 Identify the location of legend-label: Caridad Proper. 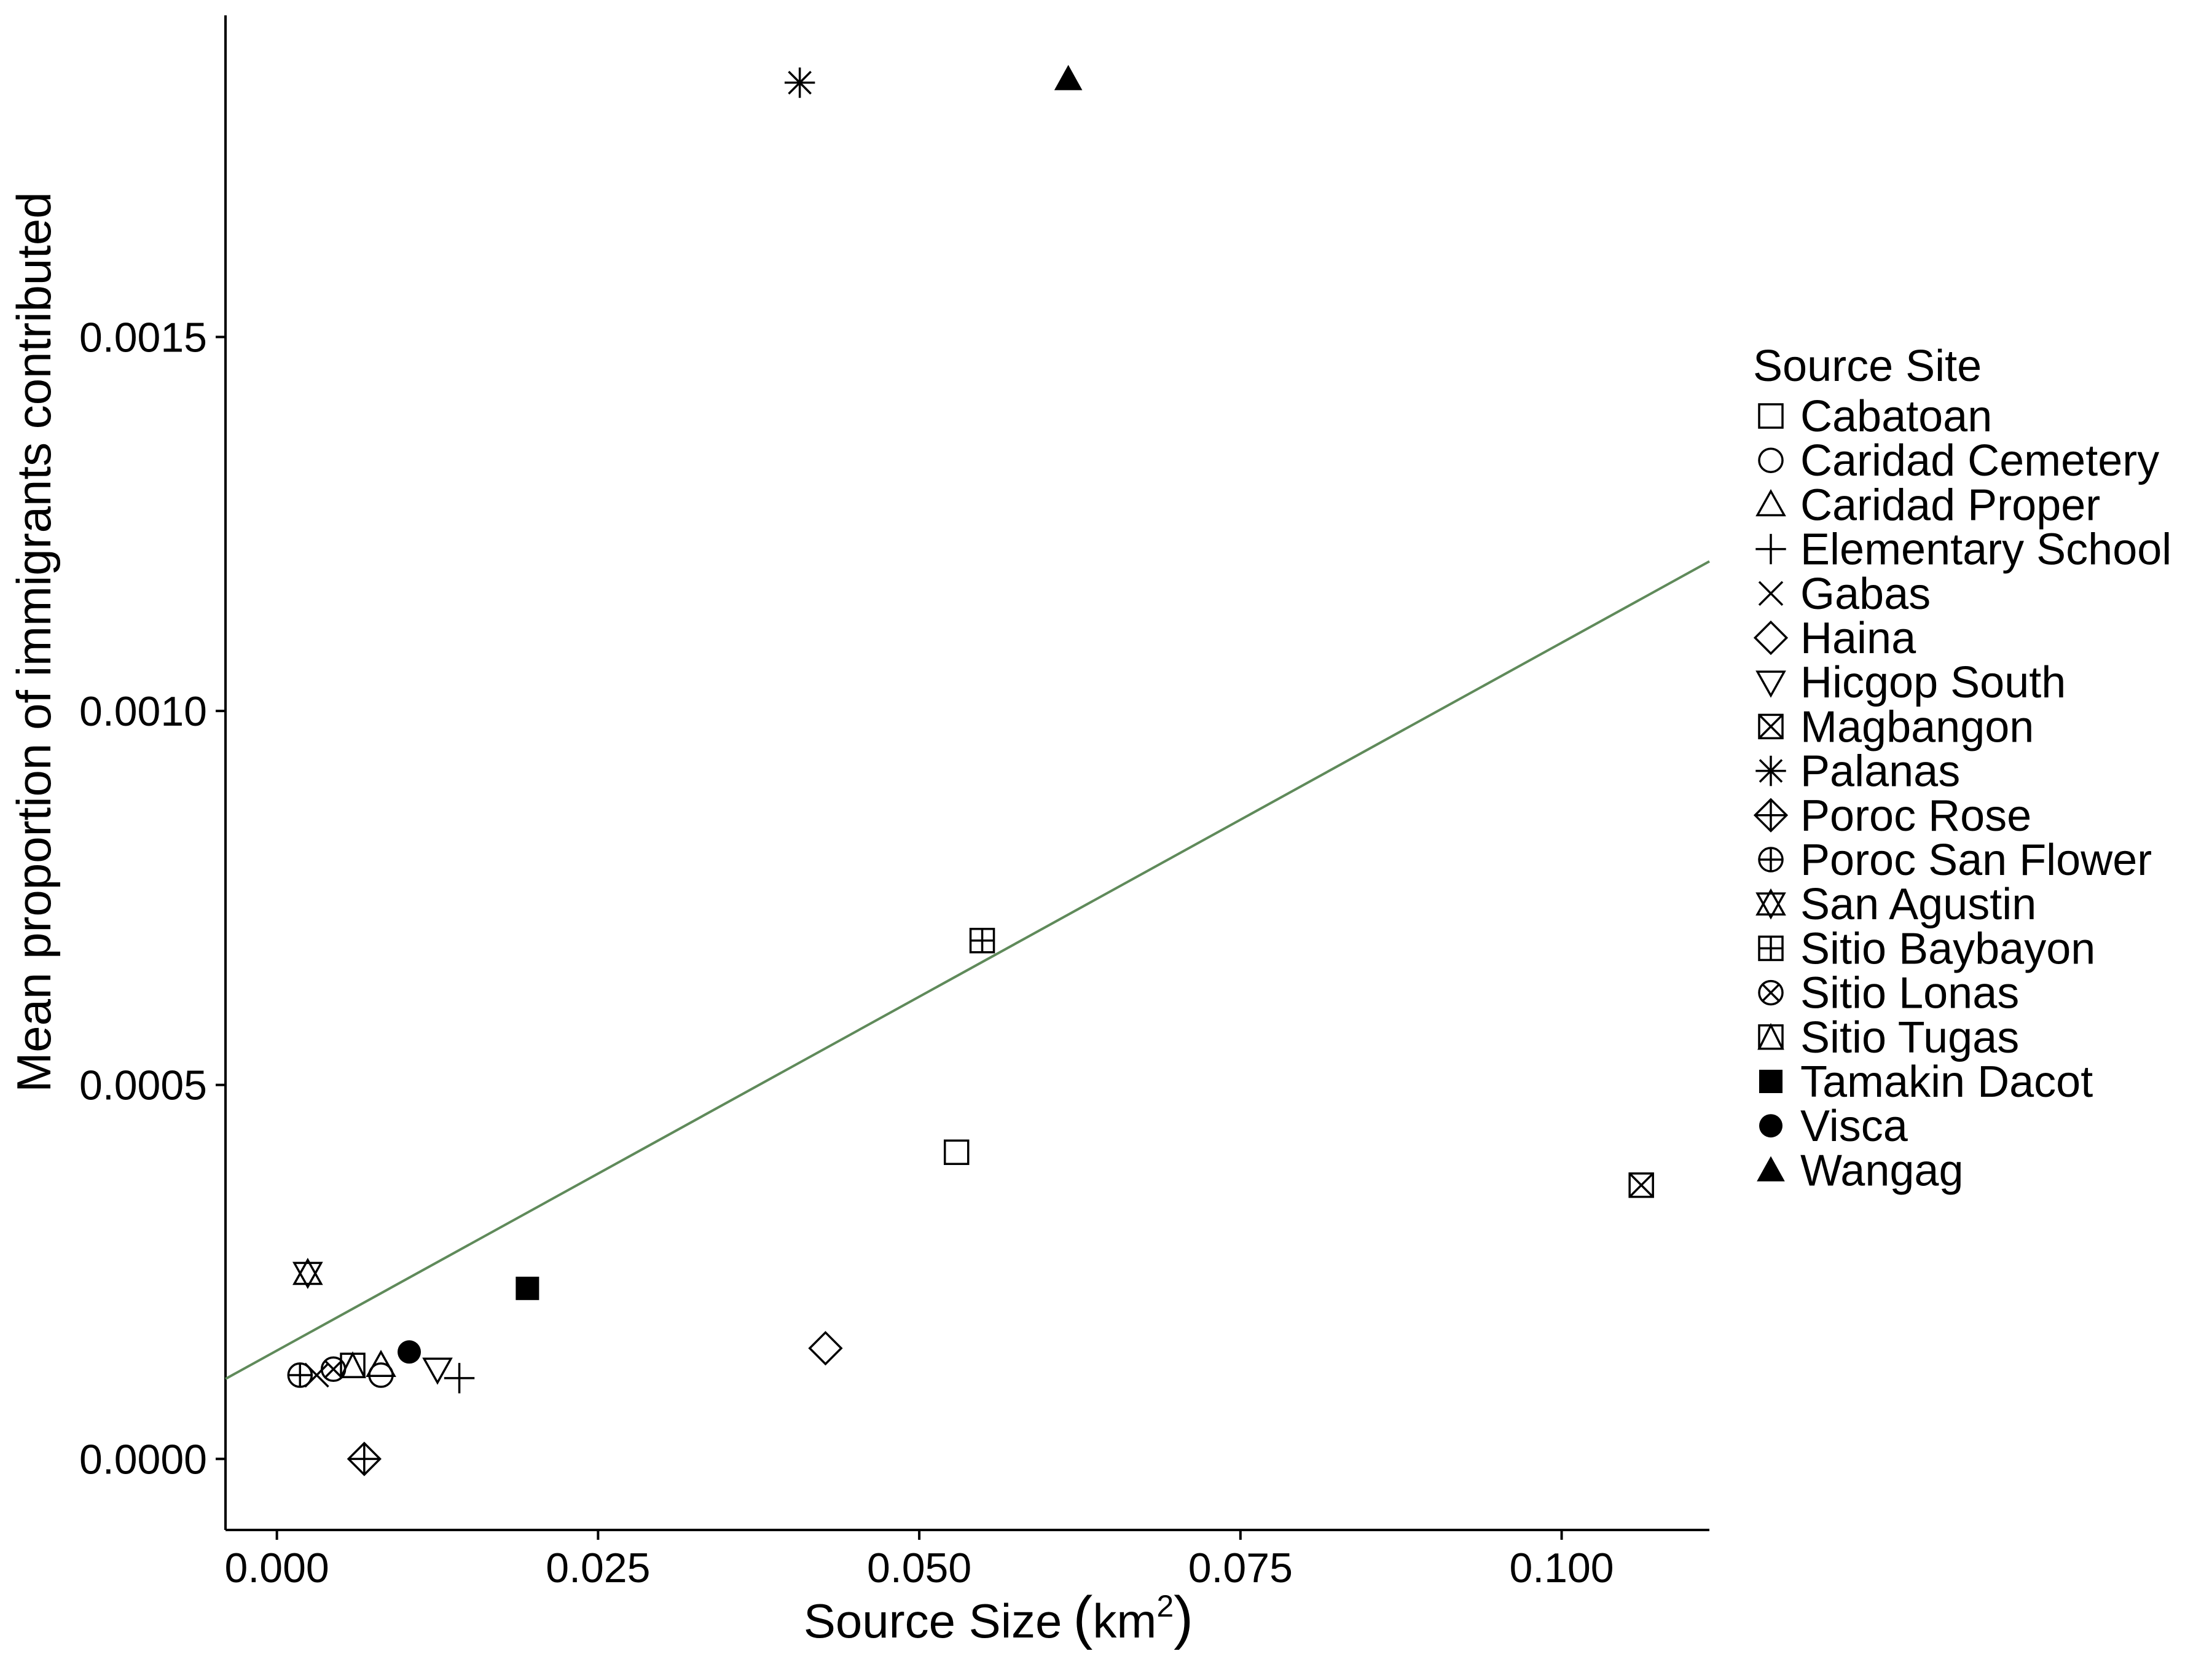
(1950, 505).